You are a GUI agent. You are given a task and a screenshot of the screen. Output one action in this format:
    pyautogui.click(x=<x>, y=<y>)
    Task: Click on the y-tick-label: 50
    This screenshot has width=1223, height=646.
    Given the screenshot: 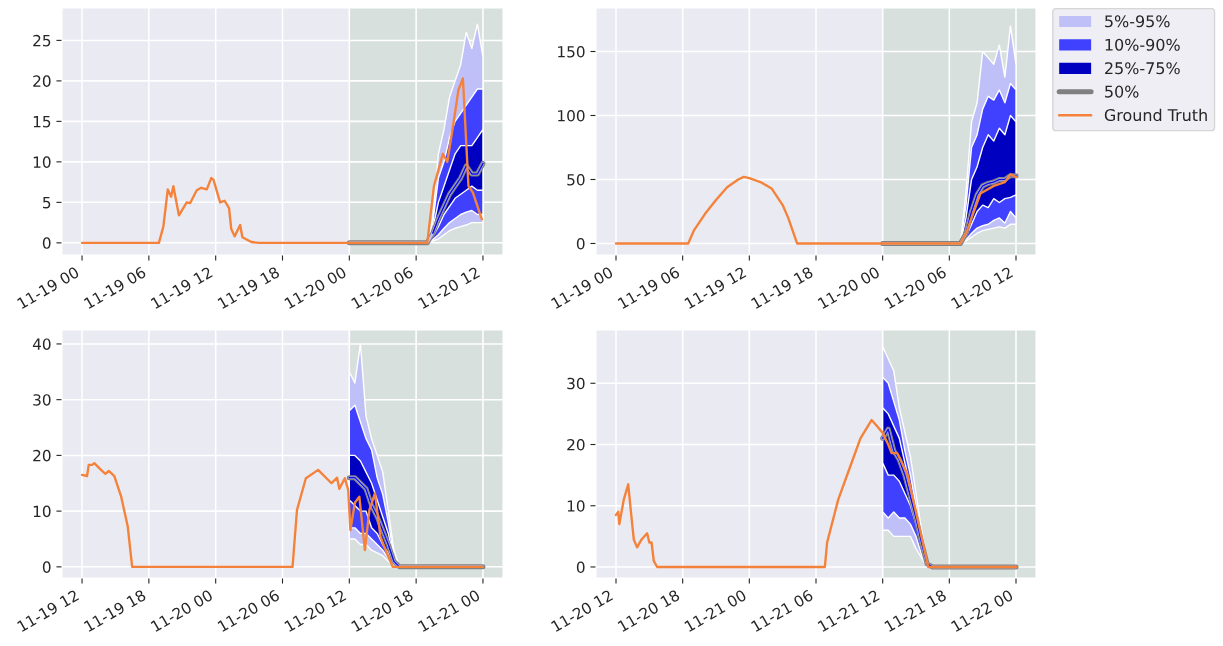 What is the action you would take?
    pyautogui.click(x=576, y=179)
    